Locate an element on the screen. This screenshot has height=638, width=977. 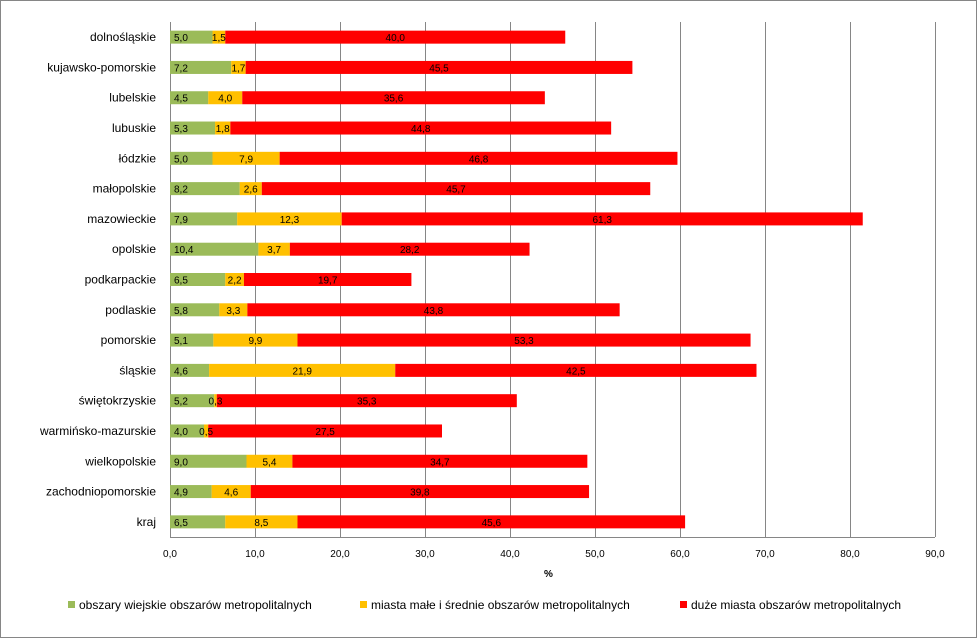
data-label: 2,6 is located at coordinates (251, 190).